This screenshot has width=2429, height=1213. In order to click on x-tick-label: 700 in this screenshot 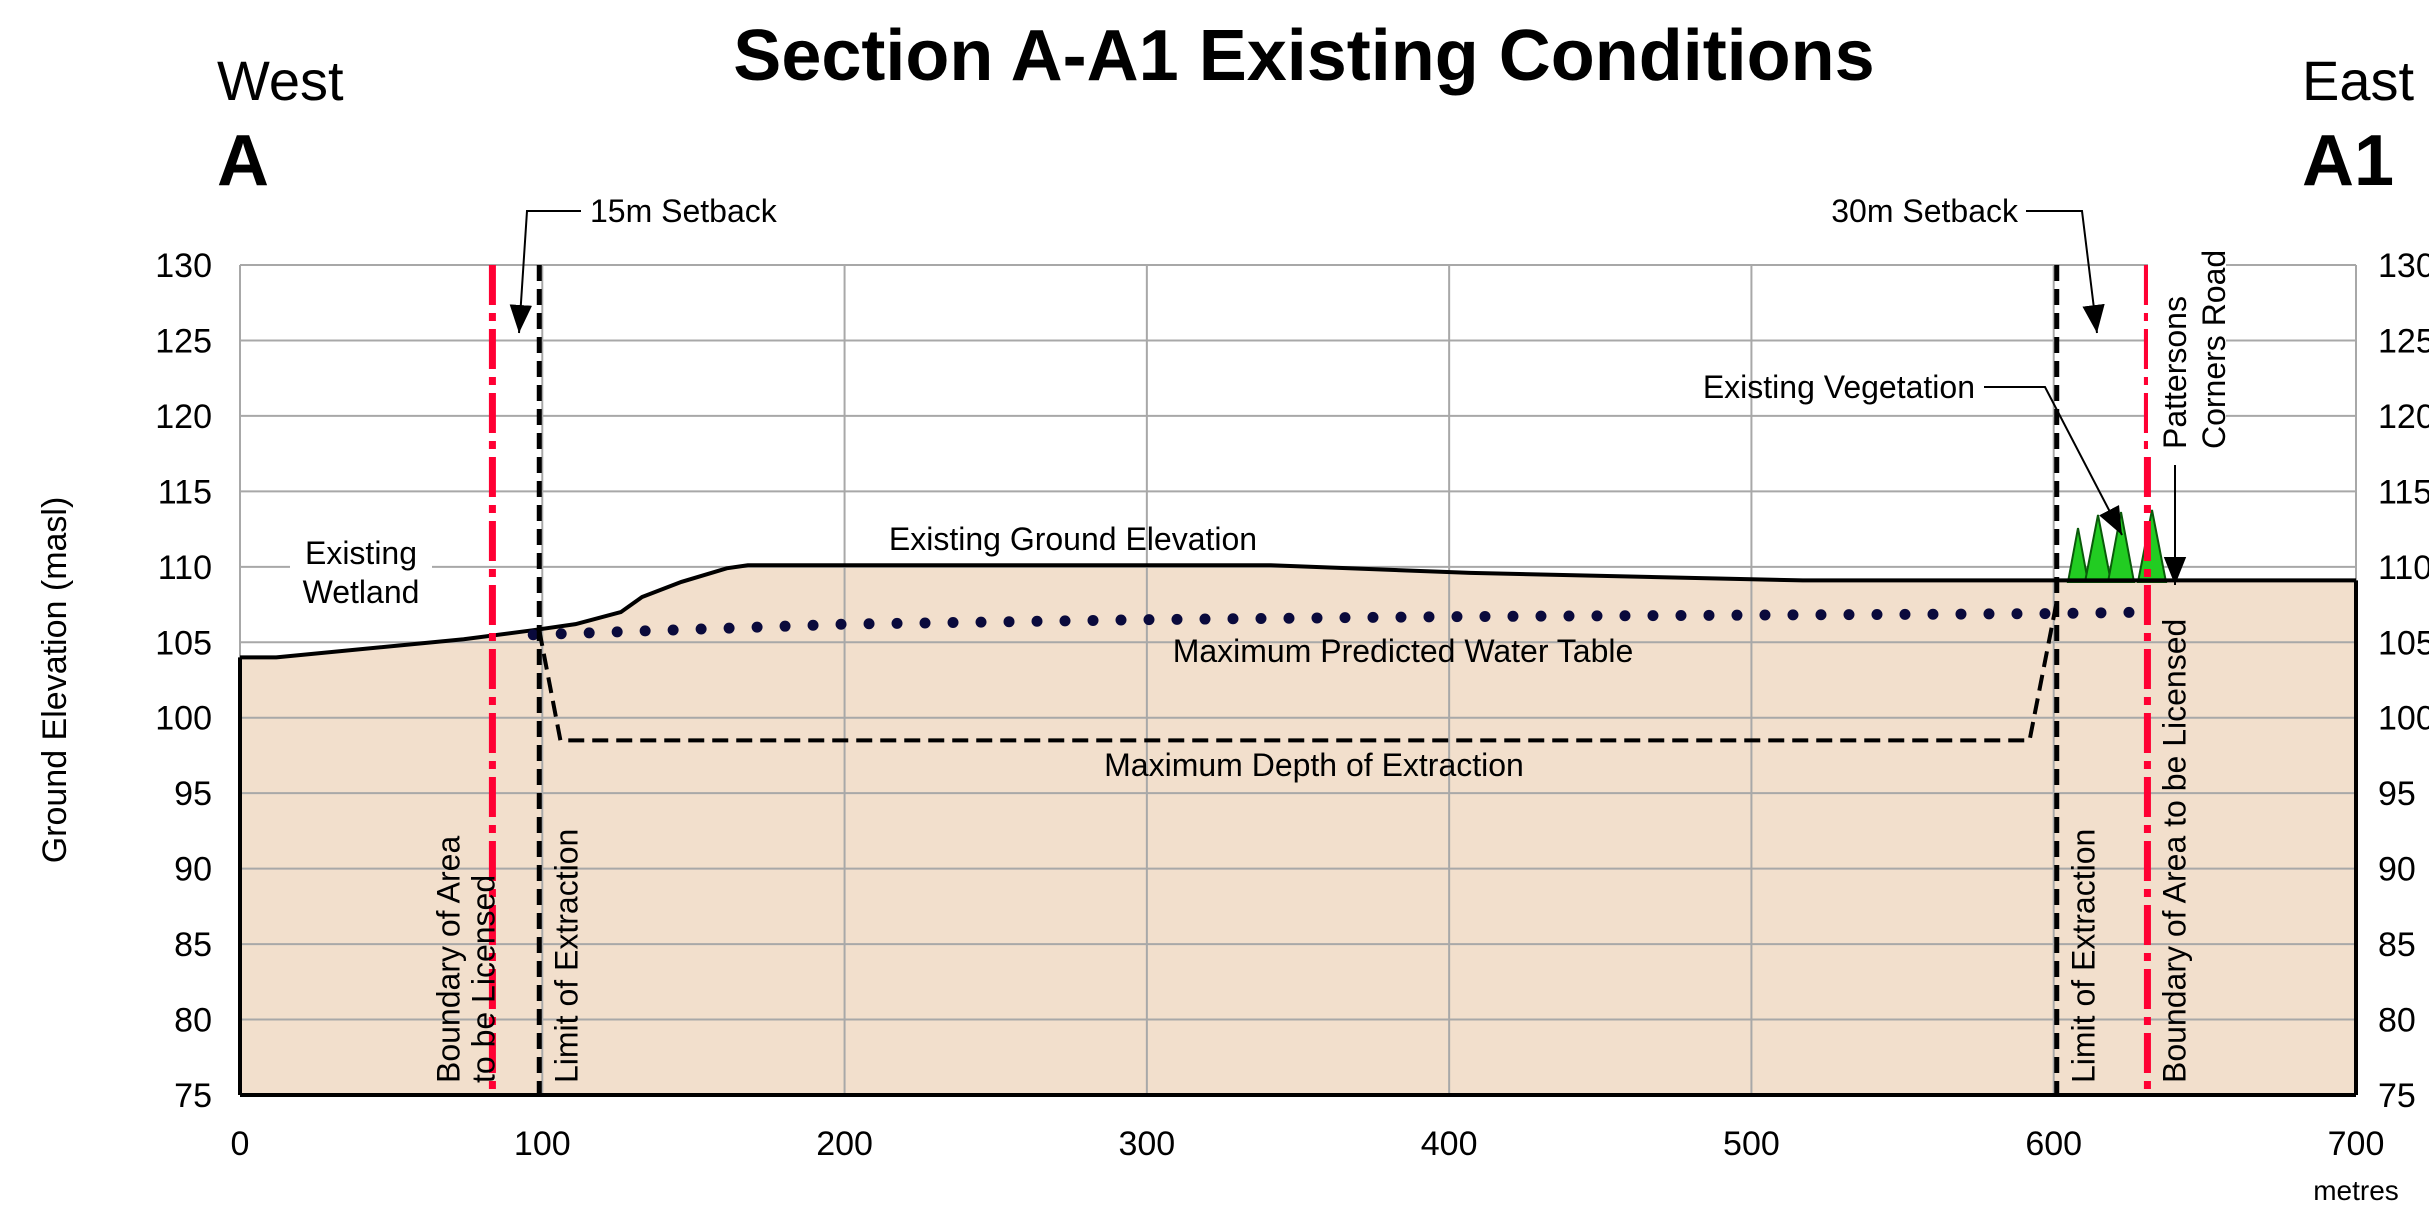, I will do `click(2356, 1144)`.